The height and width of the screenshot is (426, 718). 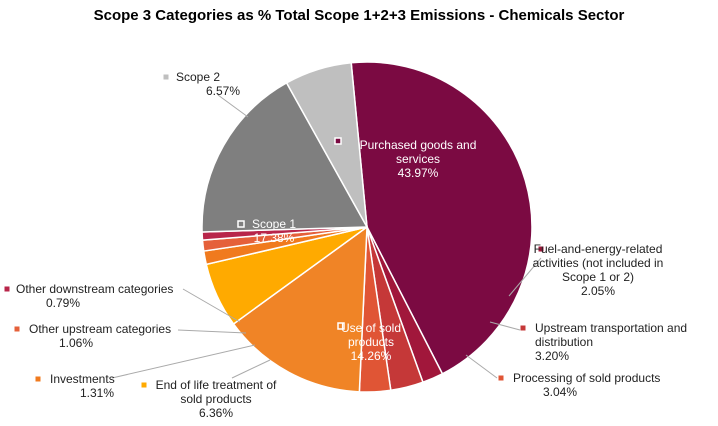 I want to click on slice-label-3: Processing of sold products 3.04%, so click(x=586, y=385).